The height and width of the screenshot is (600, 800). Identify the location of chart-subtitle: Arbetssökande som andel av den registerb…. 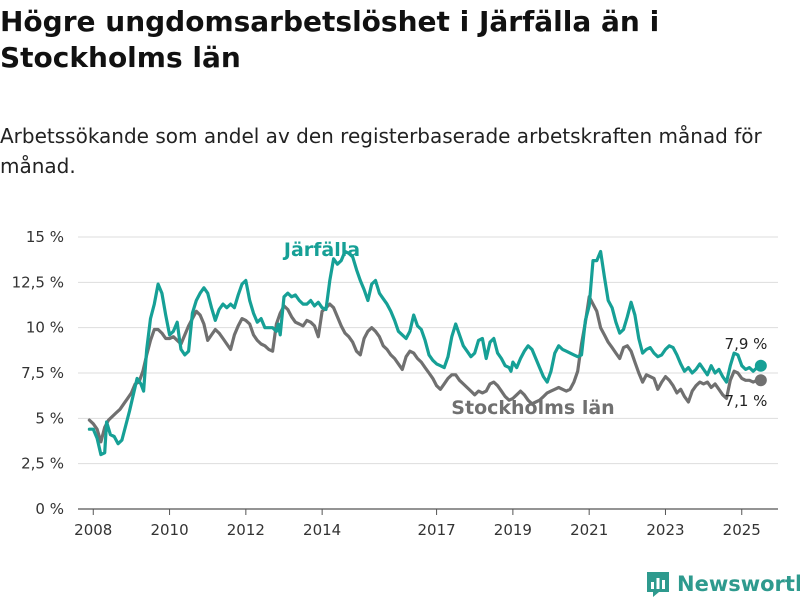
(381, 151).